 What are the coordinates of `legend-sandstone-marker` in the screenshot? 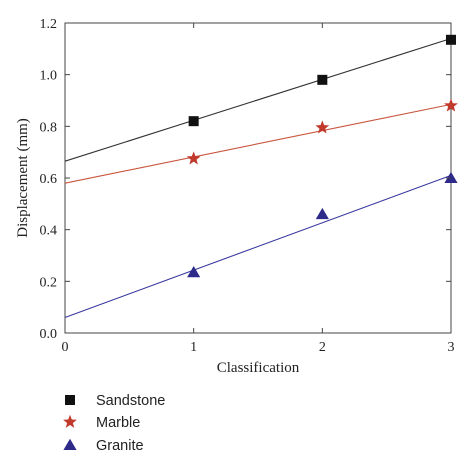 It's located at (70, 400).